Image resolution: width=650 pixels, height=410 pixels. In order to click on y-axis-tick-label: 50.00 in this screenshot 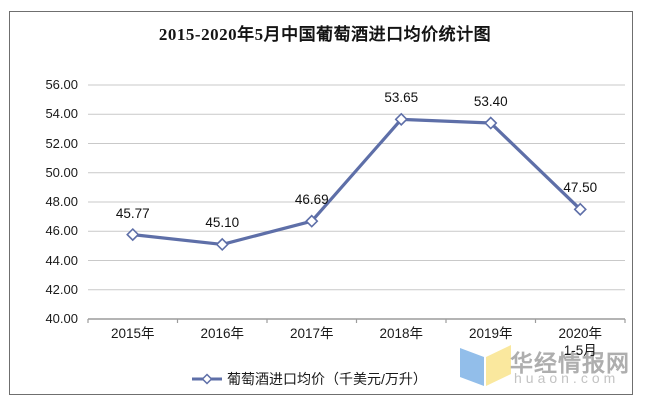, I will do `click(61, 172)`.